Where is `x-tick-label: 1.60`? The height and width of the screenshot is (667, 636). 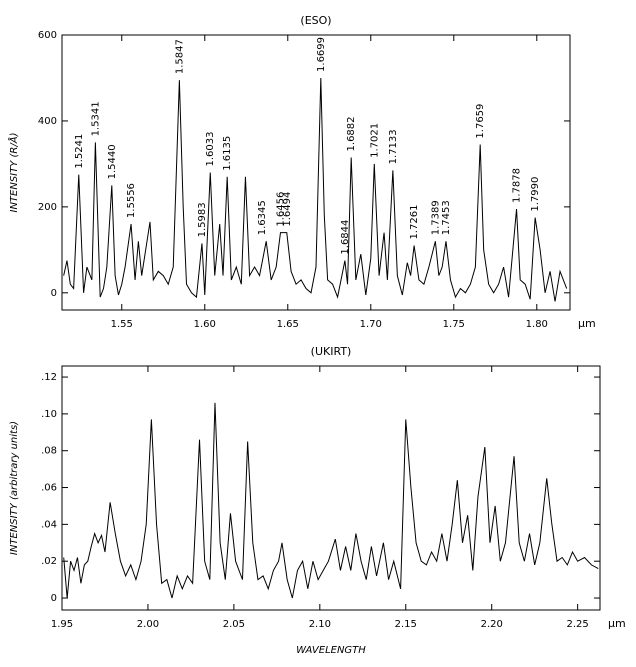 x-tick-label: 1.60 is located at coordinates (205, 324).